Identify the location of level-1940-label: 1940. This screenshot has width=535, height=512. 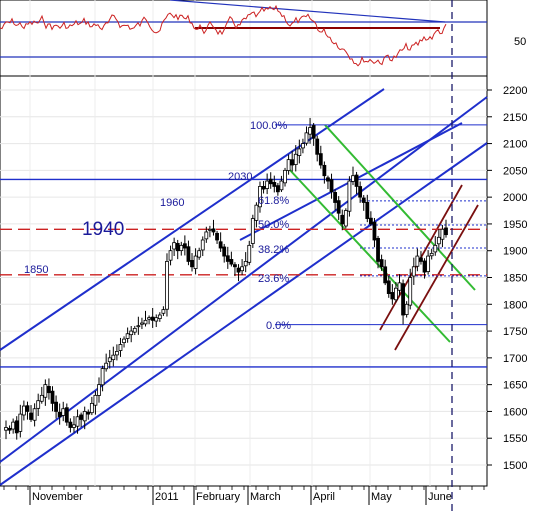
(103, 229).